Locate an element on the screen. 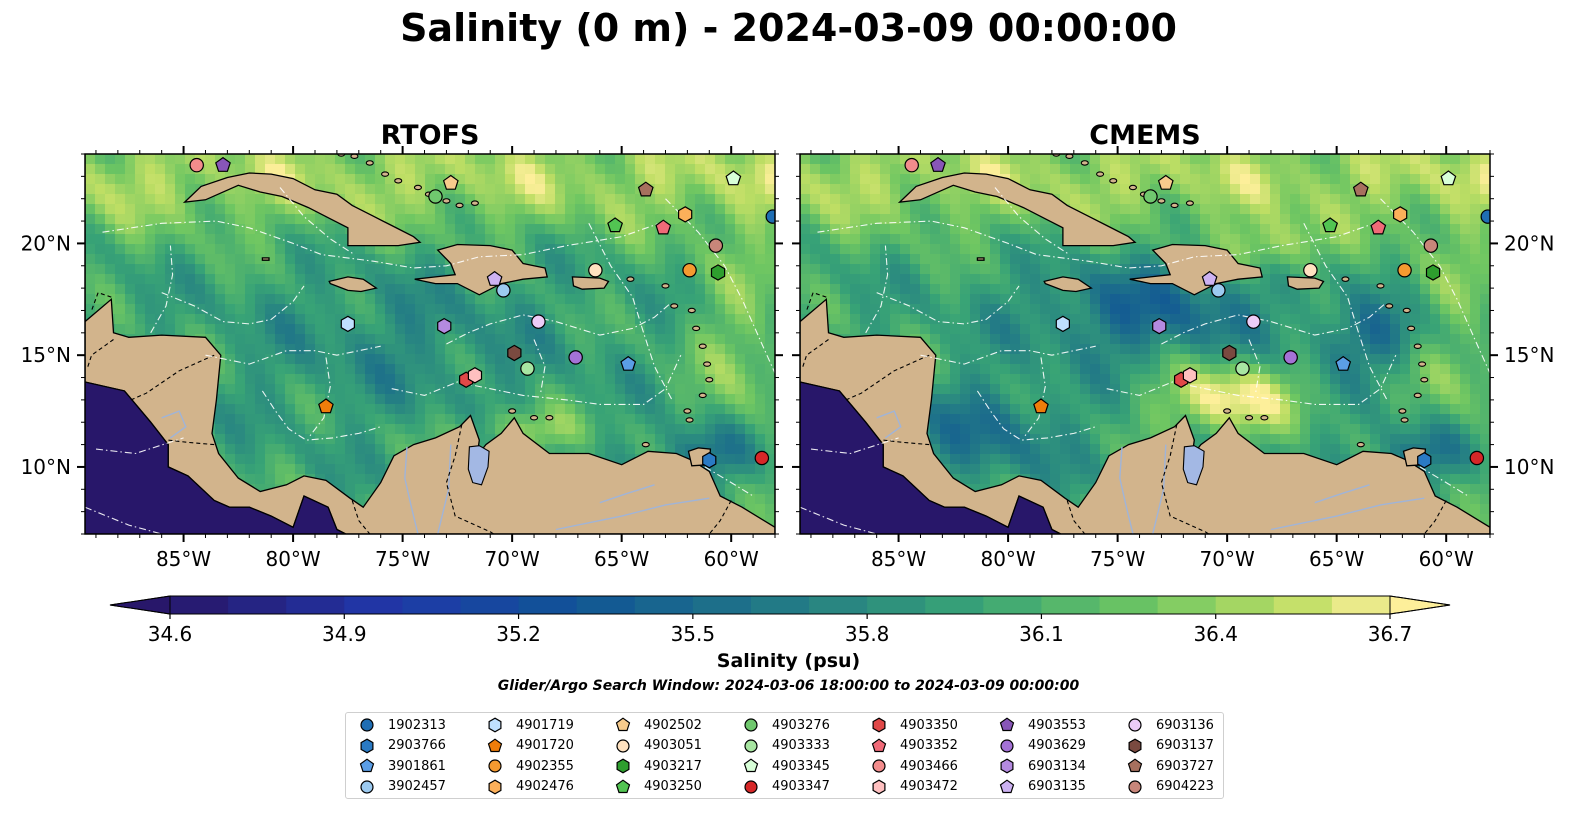 Image resolution: width=1577 pixels, height=827 pixels. colorbar-tick-label: 34.9 is located at coordinates (344, 634).